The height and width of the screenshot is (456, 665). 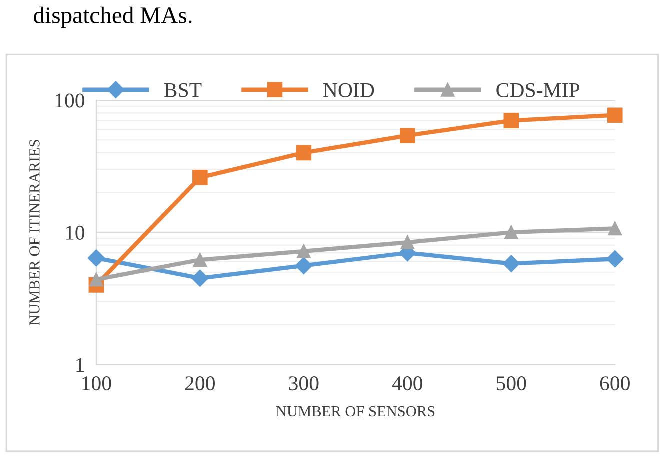 I want to click on x-axis-title: NUMBER OF SENSORS, so click(x=355, y=411).